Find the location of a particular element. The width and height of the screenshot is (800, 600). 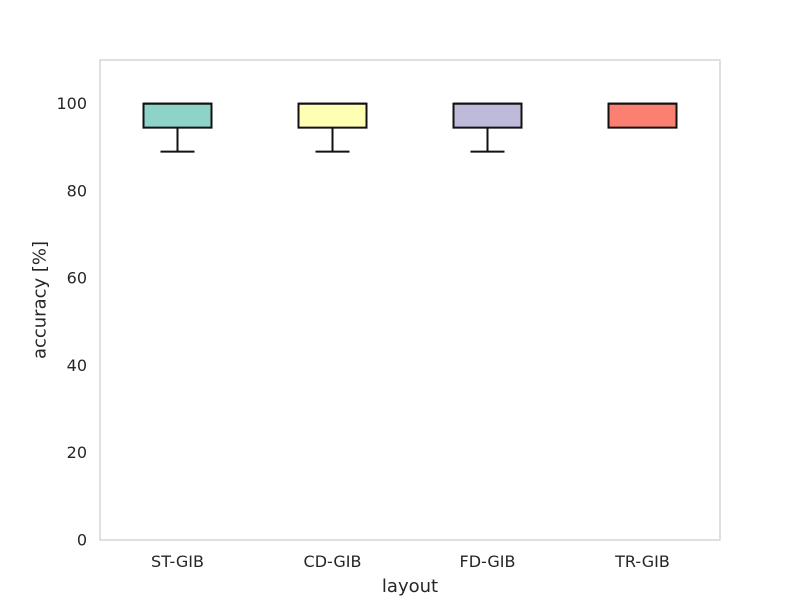

x-tick-label: TR-GIB is located at coordinates (642, 561).